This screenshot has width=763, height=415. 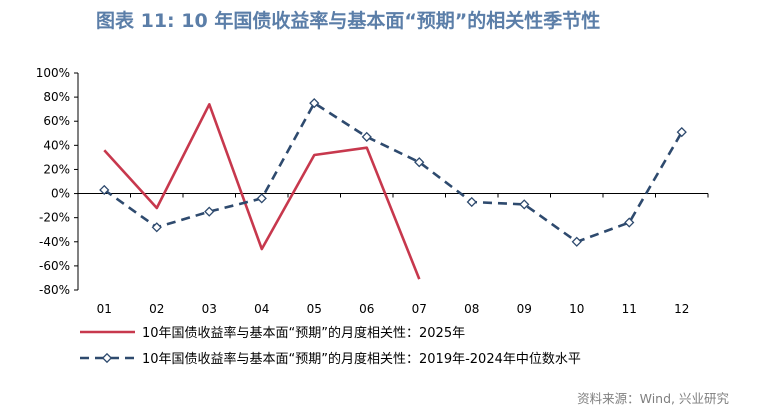 I want to click on x-tick-label: 01, so click(x=104, y=309).